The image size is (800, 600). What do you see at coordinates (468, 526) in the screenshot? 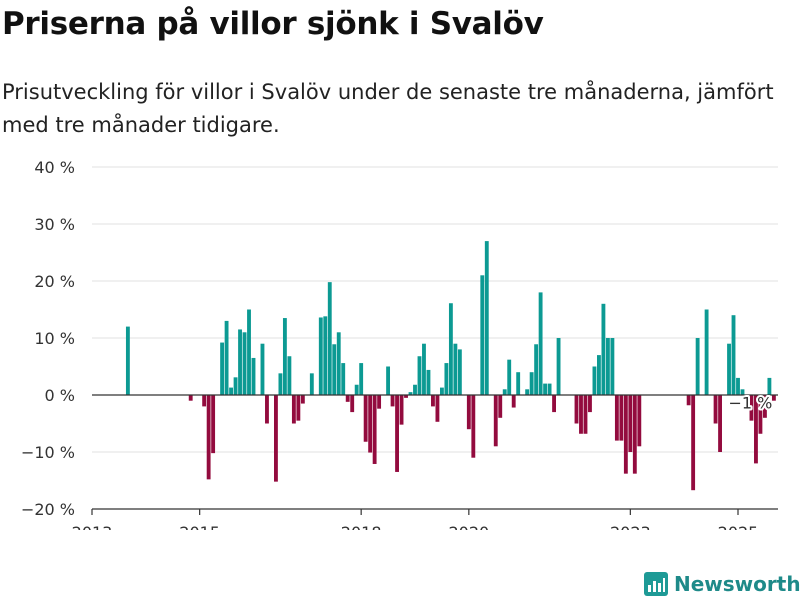
I see `x-tick-label: 2020` at bounding box center [468, 526].